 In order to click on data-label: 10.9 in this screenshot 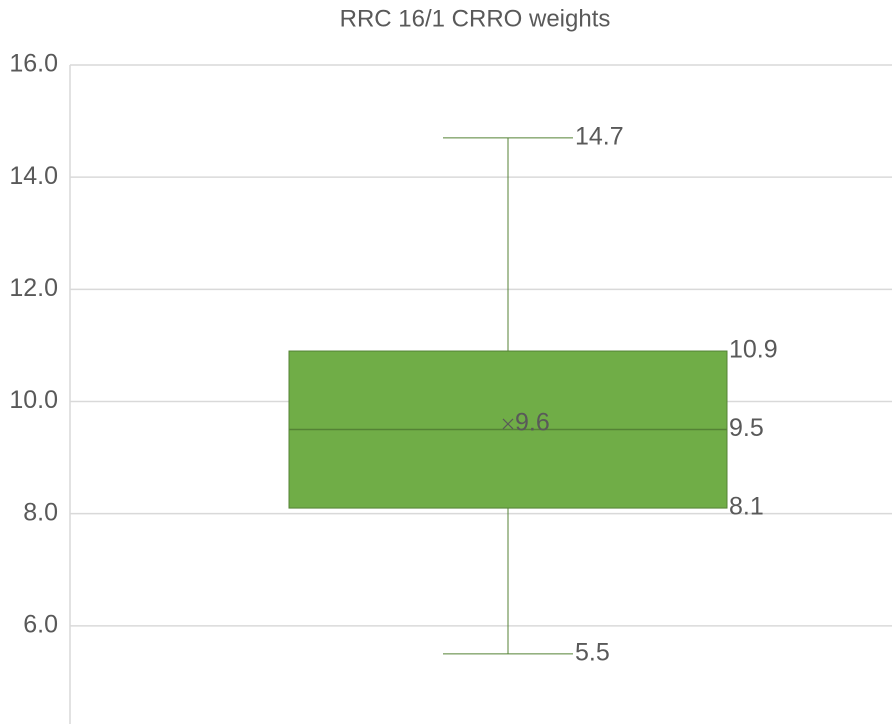, I will do `click(753, 350)`.